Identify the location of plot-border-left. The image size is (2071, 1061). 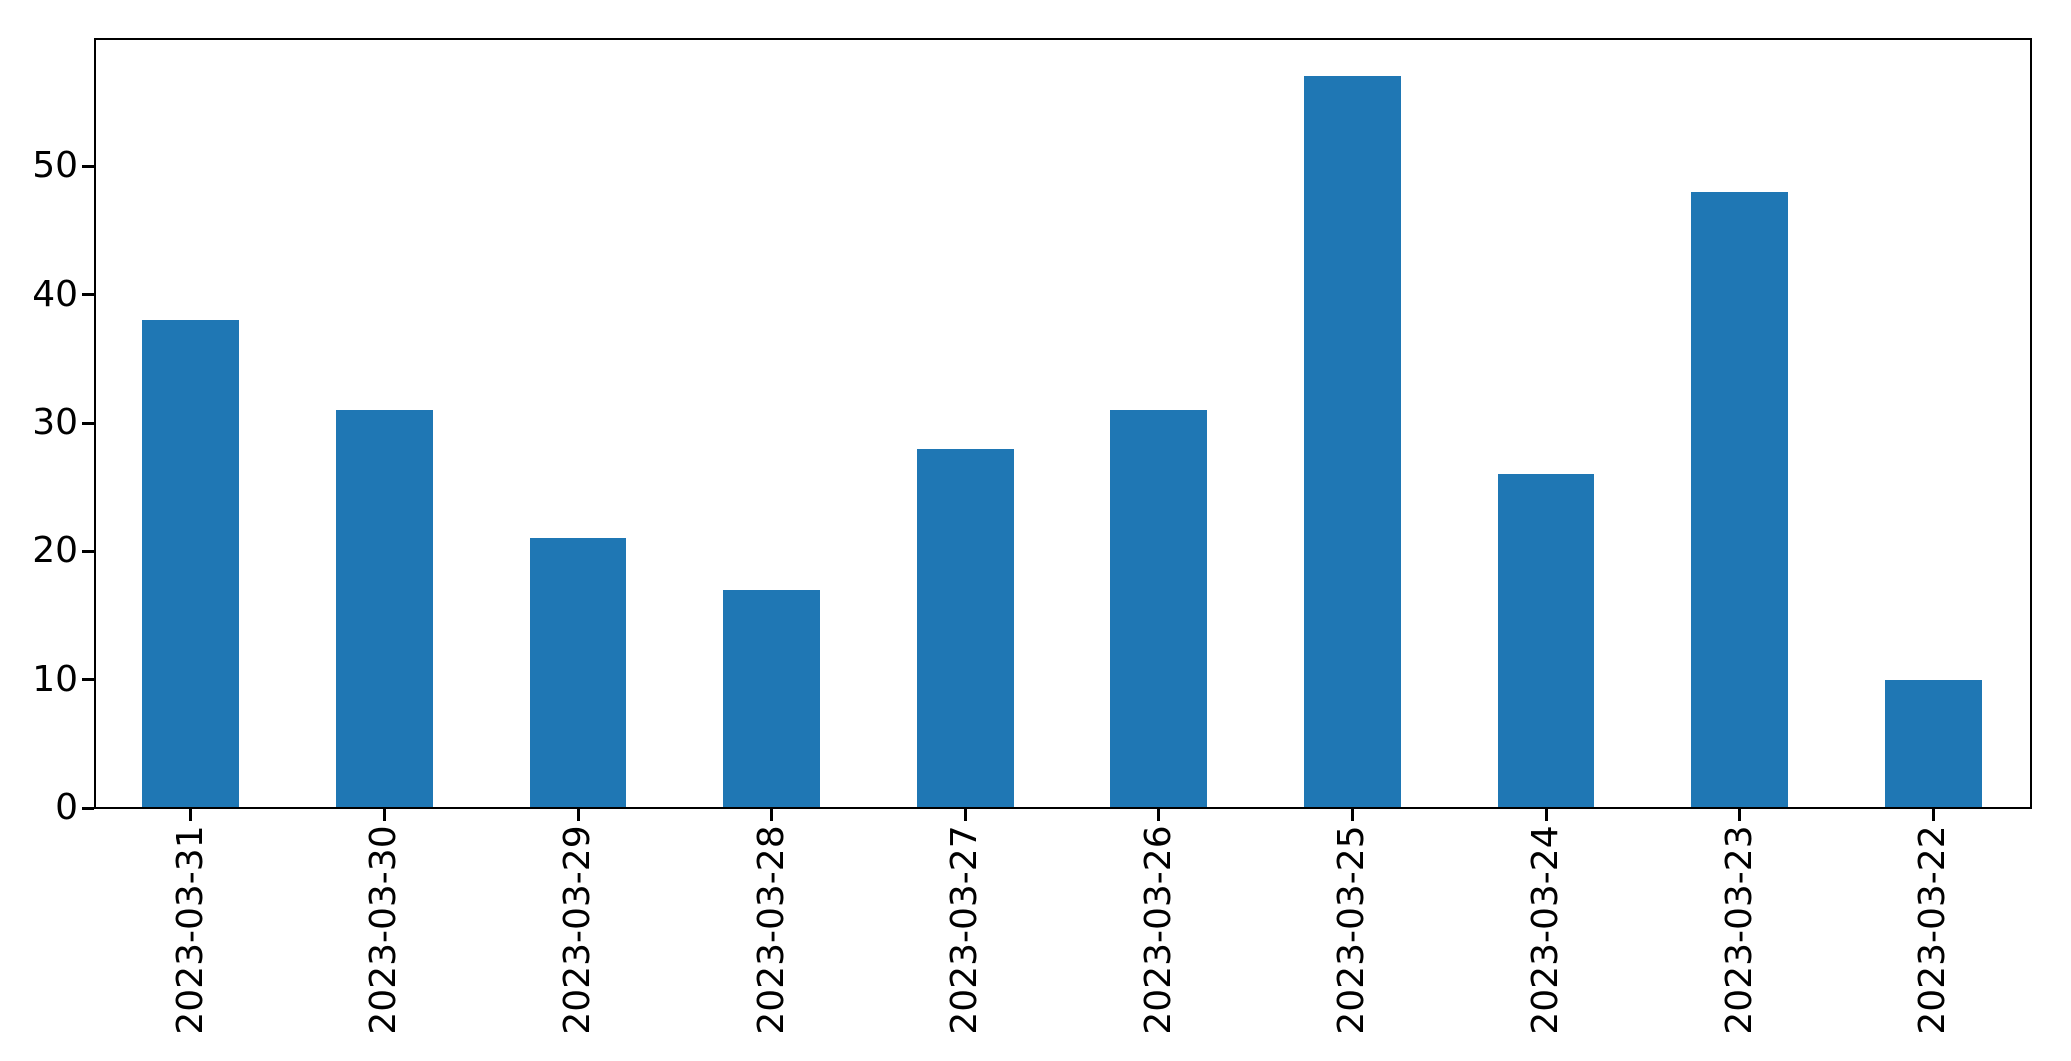
(95, 423).